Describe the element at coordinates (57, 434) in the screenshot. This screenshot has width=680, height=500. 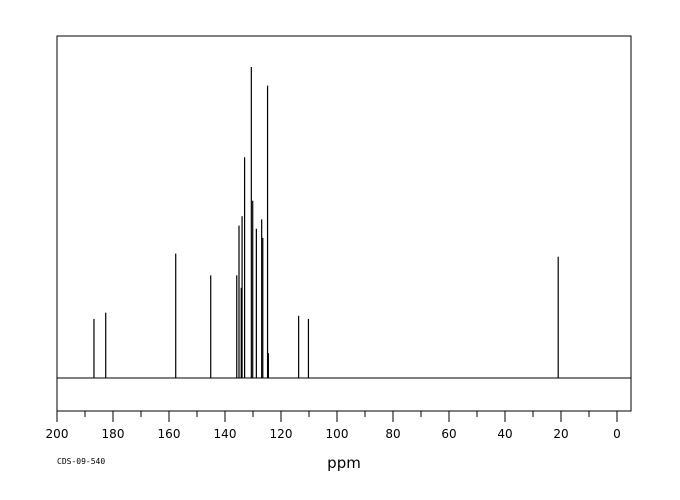
I see `x-tick-label: 200` at that location.